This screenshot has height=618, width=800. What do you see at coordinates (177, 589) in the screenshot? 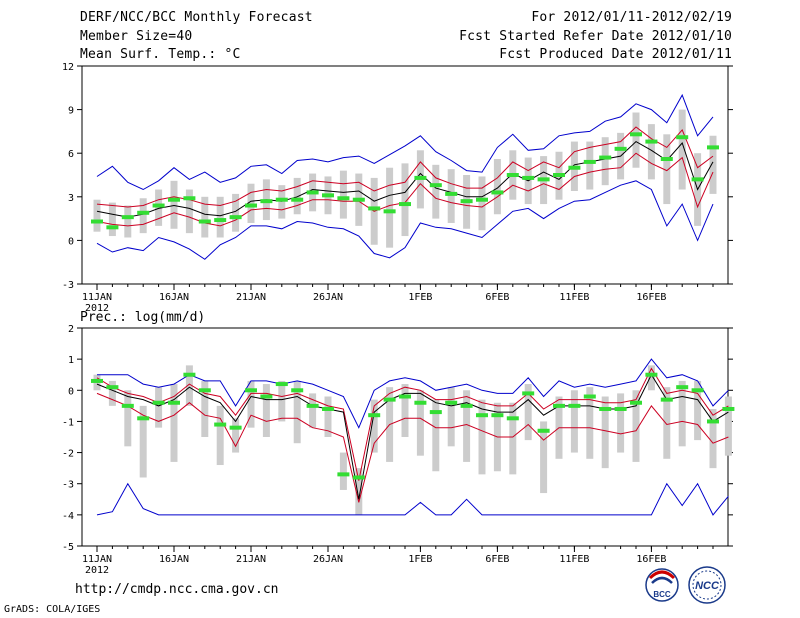
I see `source-url: http://cmdp.ncc.cma.gov.cn` at bounding box center [177, 589].